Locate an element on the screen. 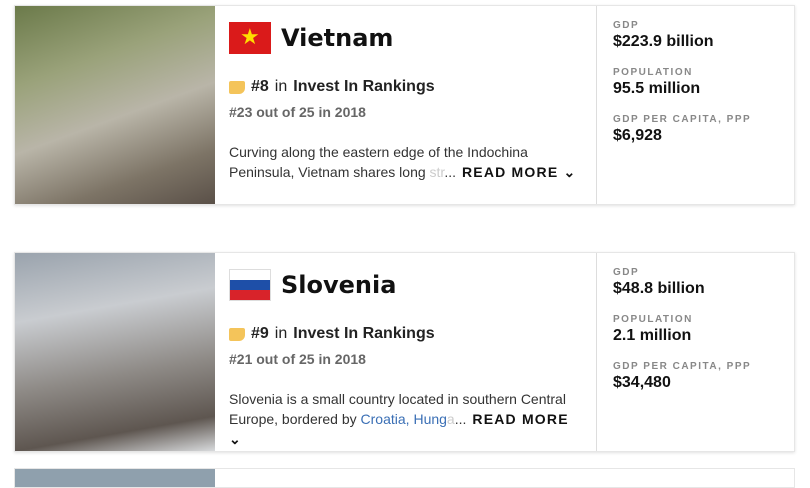 This screenshot has width=810, height=488. previous-rank: #23 out of 25 in 2018 is located at coordinates (297, 112).